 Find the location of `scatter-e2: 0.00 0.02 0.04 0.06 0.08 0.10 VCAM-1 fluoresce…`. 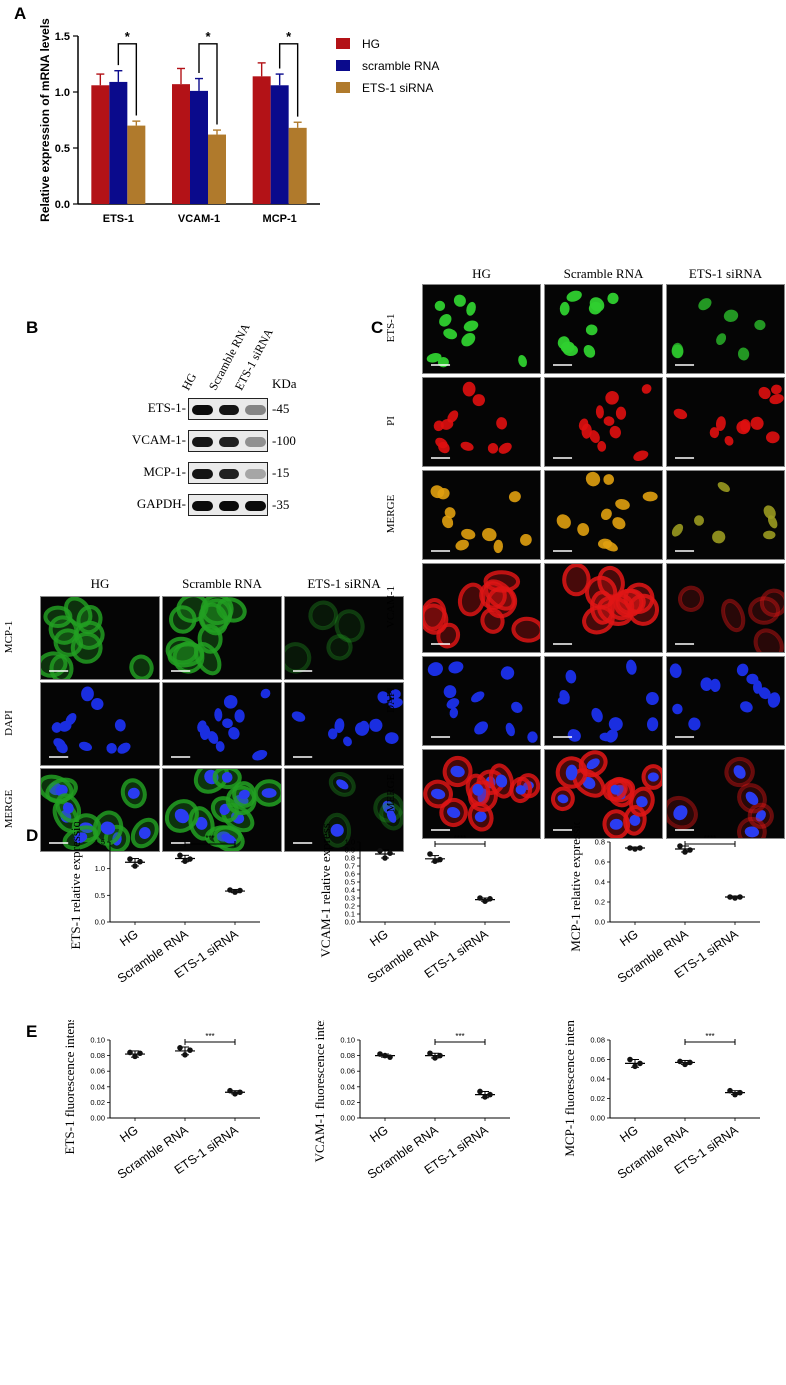

scatter-e2: 0.00 0.02 0.04 0.06 0.08 0.10 VCAM-1 fluoresce… is located at coordinates (411, 1101).